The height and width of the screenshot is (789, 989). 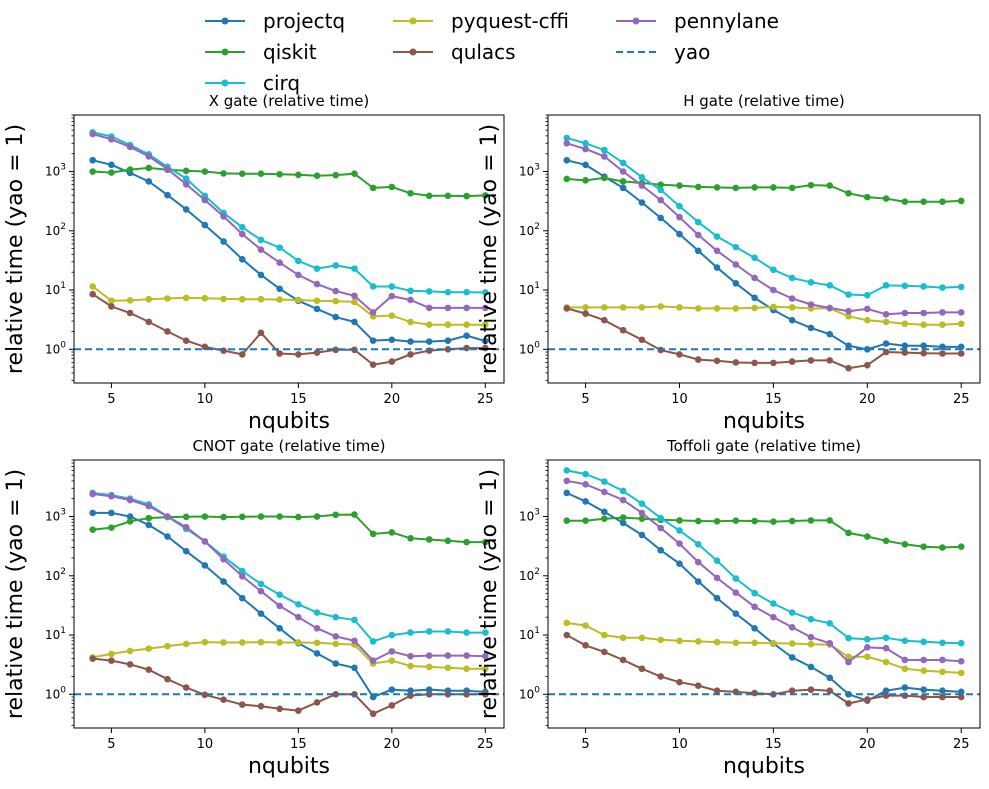 What do you see at coordinates (289, 421) in the screenshot?
I see `x-axis-label: nqubits` at bounding box center [289, 421].